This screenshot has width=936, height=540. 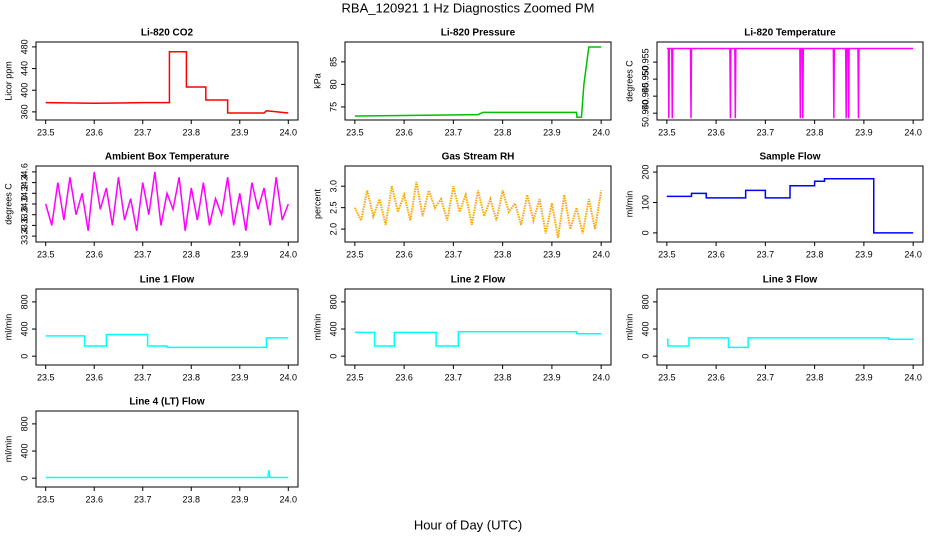 What do you see at coordinates (333, 229) in the screenshot?
I see `y-tick-label: 2.0` at bounding box center [333, 229].